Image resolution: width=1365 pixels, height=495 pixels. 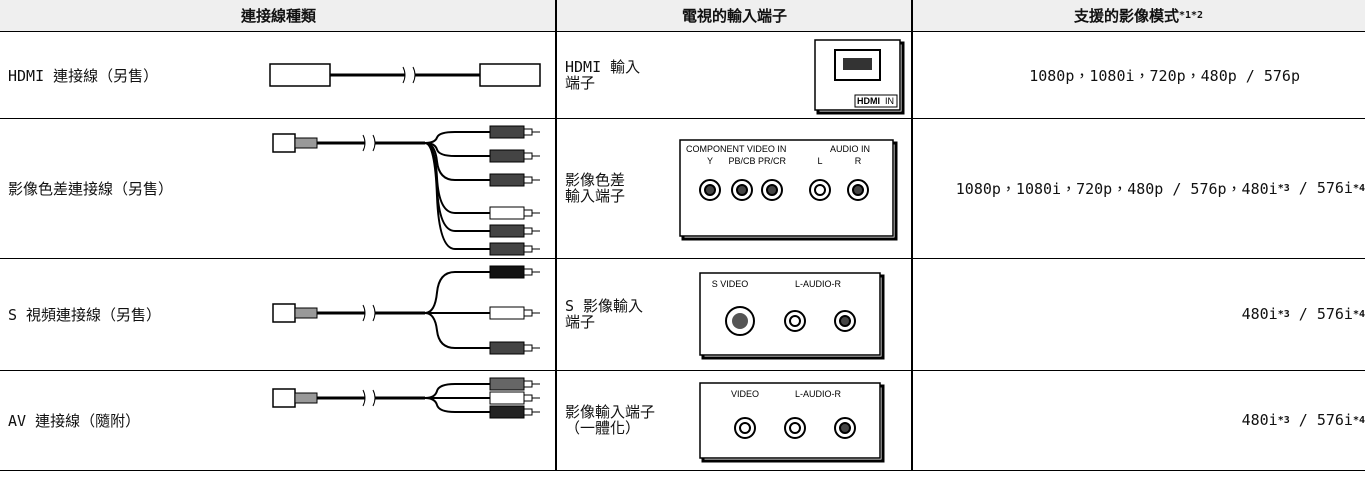 I want to click on port-label: L, so click(x=819, y=161).